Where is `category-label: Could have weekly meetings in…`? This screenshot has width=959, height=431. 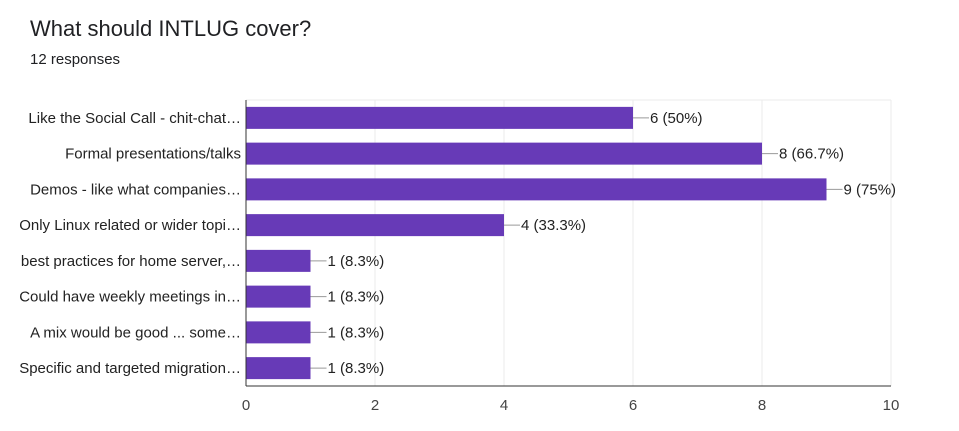
category-label: Could have weekly meetings in… is located at coordinates (130, 297).